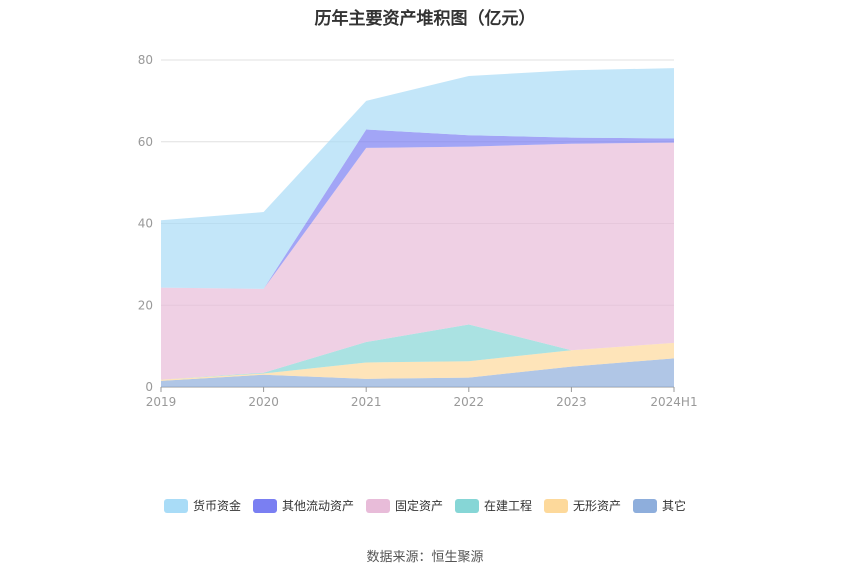 This screenshot has width=850, height=575. What do you see at coordinates (216, 506) in the screenshot?
I see `legend-label: 货币资金` at bounding box center [216, 506].